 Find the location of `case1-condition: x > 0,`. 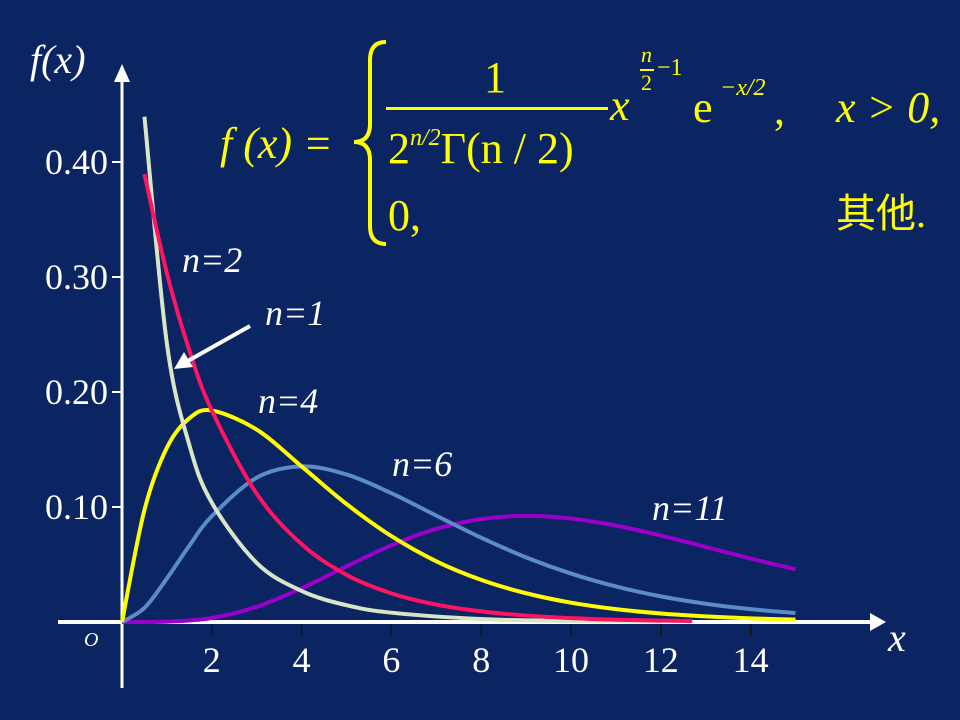

case1-condition: x > 0, is located at coordinates (888, 107).